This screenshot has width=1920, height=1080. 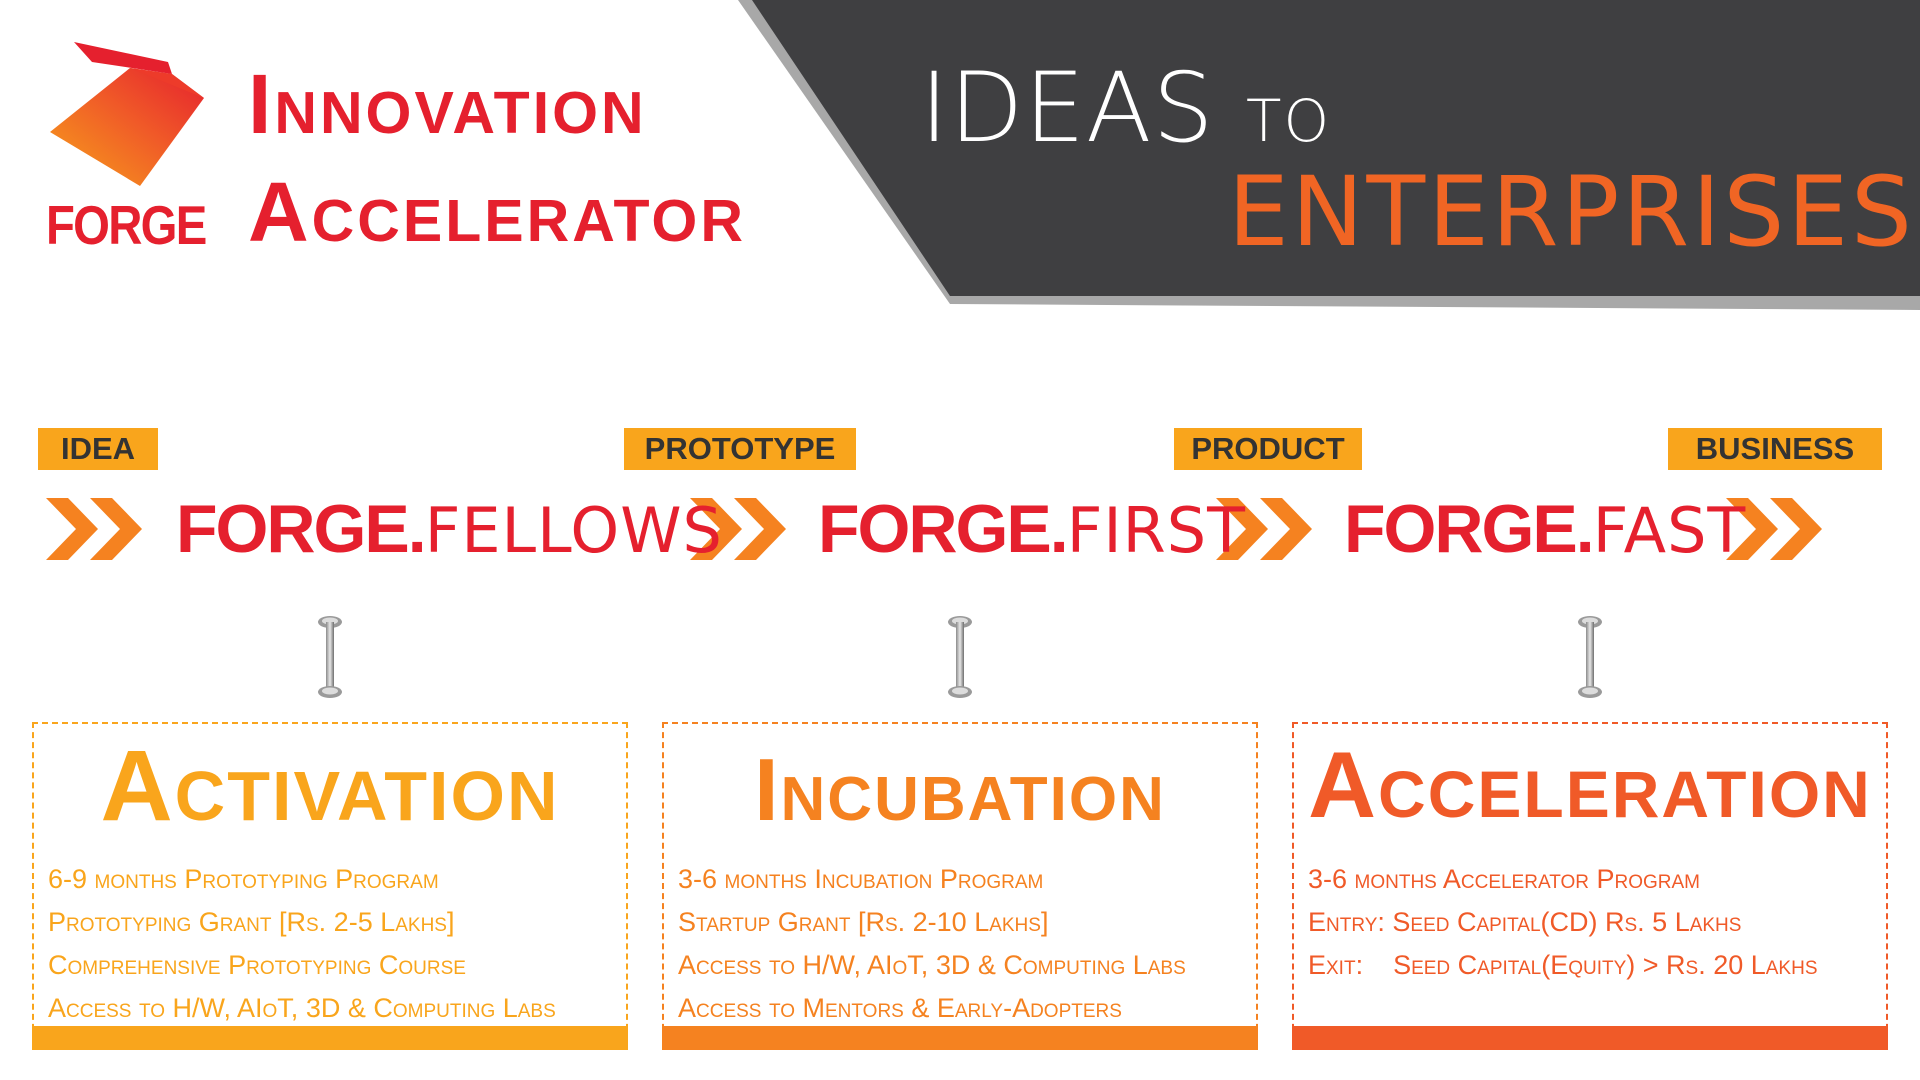 I want to click on list-item: 3-6 months Accelerator Program, so click(x=1504, y=879).